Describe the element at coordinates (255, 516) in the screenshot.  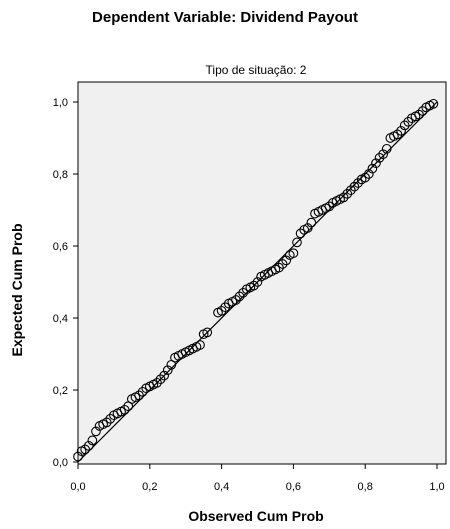
I see `x-axis-label: Observed Cum Prob` at that location.